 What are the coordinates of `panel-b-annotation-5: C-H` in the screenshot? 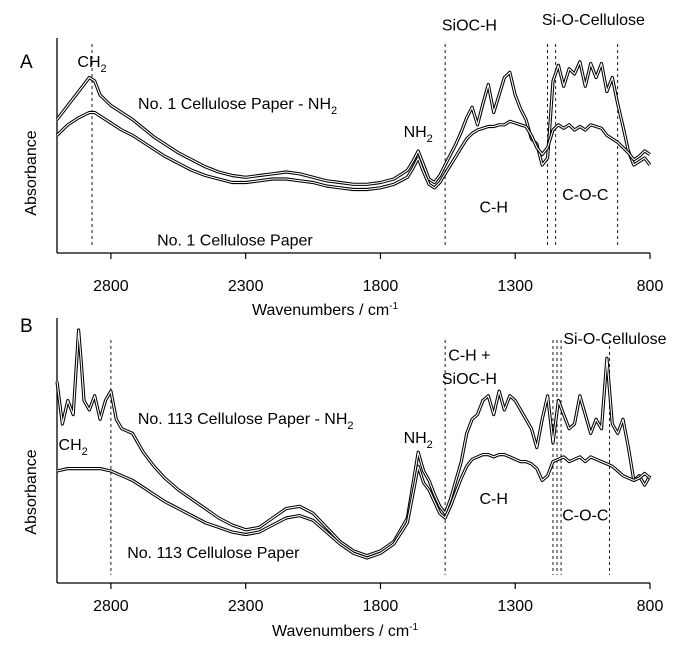 It's located at (493, 499).